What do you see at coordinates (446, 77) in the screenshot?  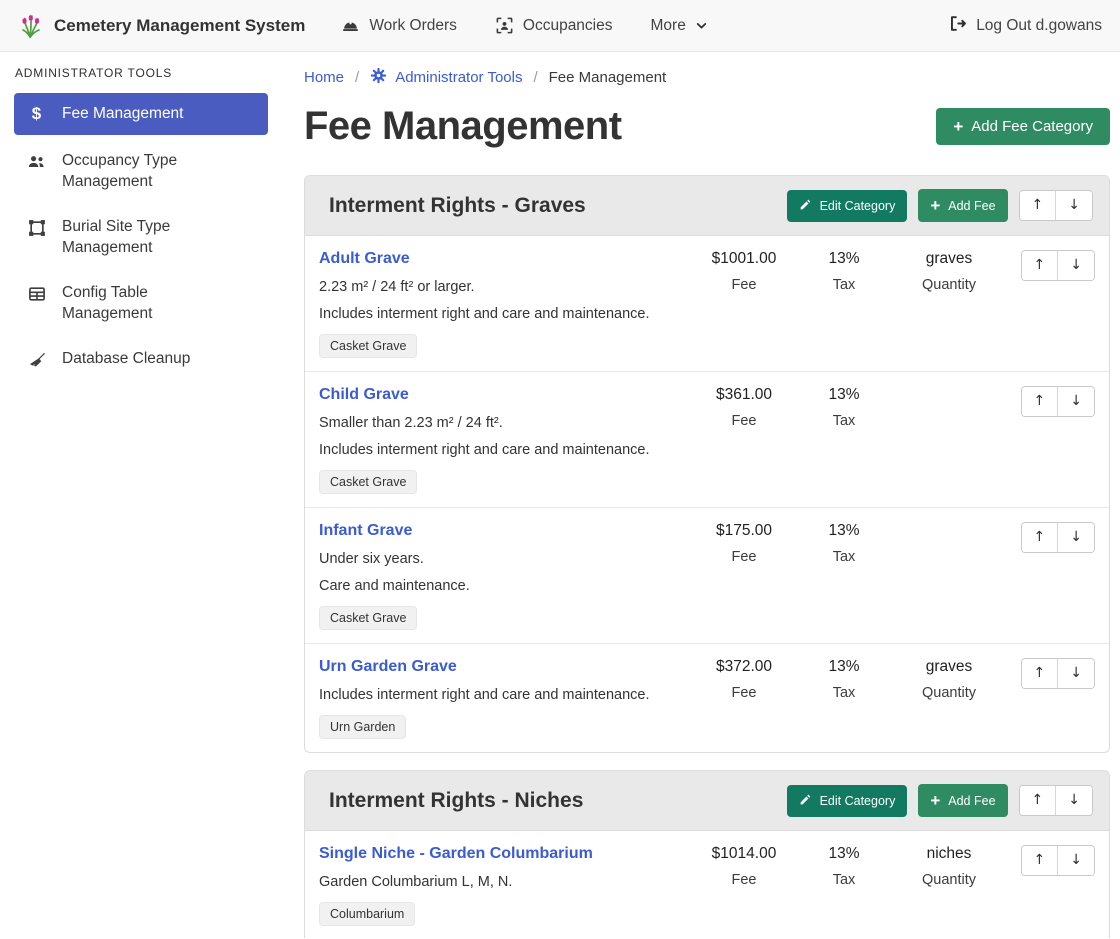 I see `breadcrumb-admin-tools-link: Administrator Tools` at bounding box center [446, 77].